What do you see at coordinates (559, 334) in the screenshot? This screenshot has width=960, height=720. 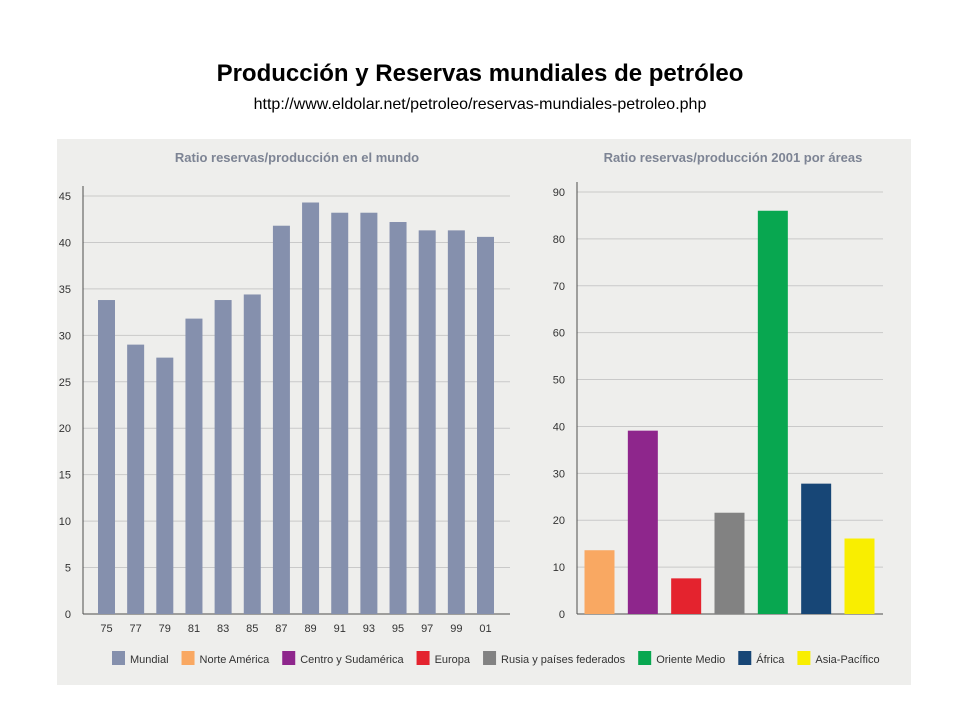 I see `areas-y-tick-label: 60` at bounding box center [559, 334].